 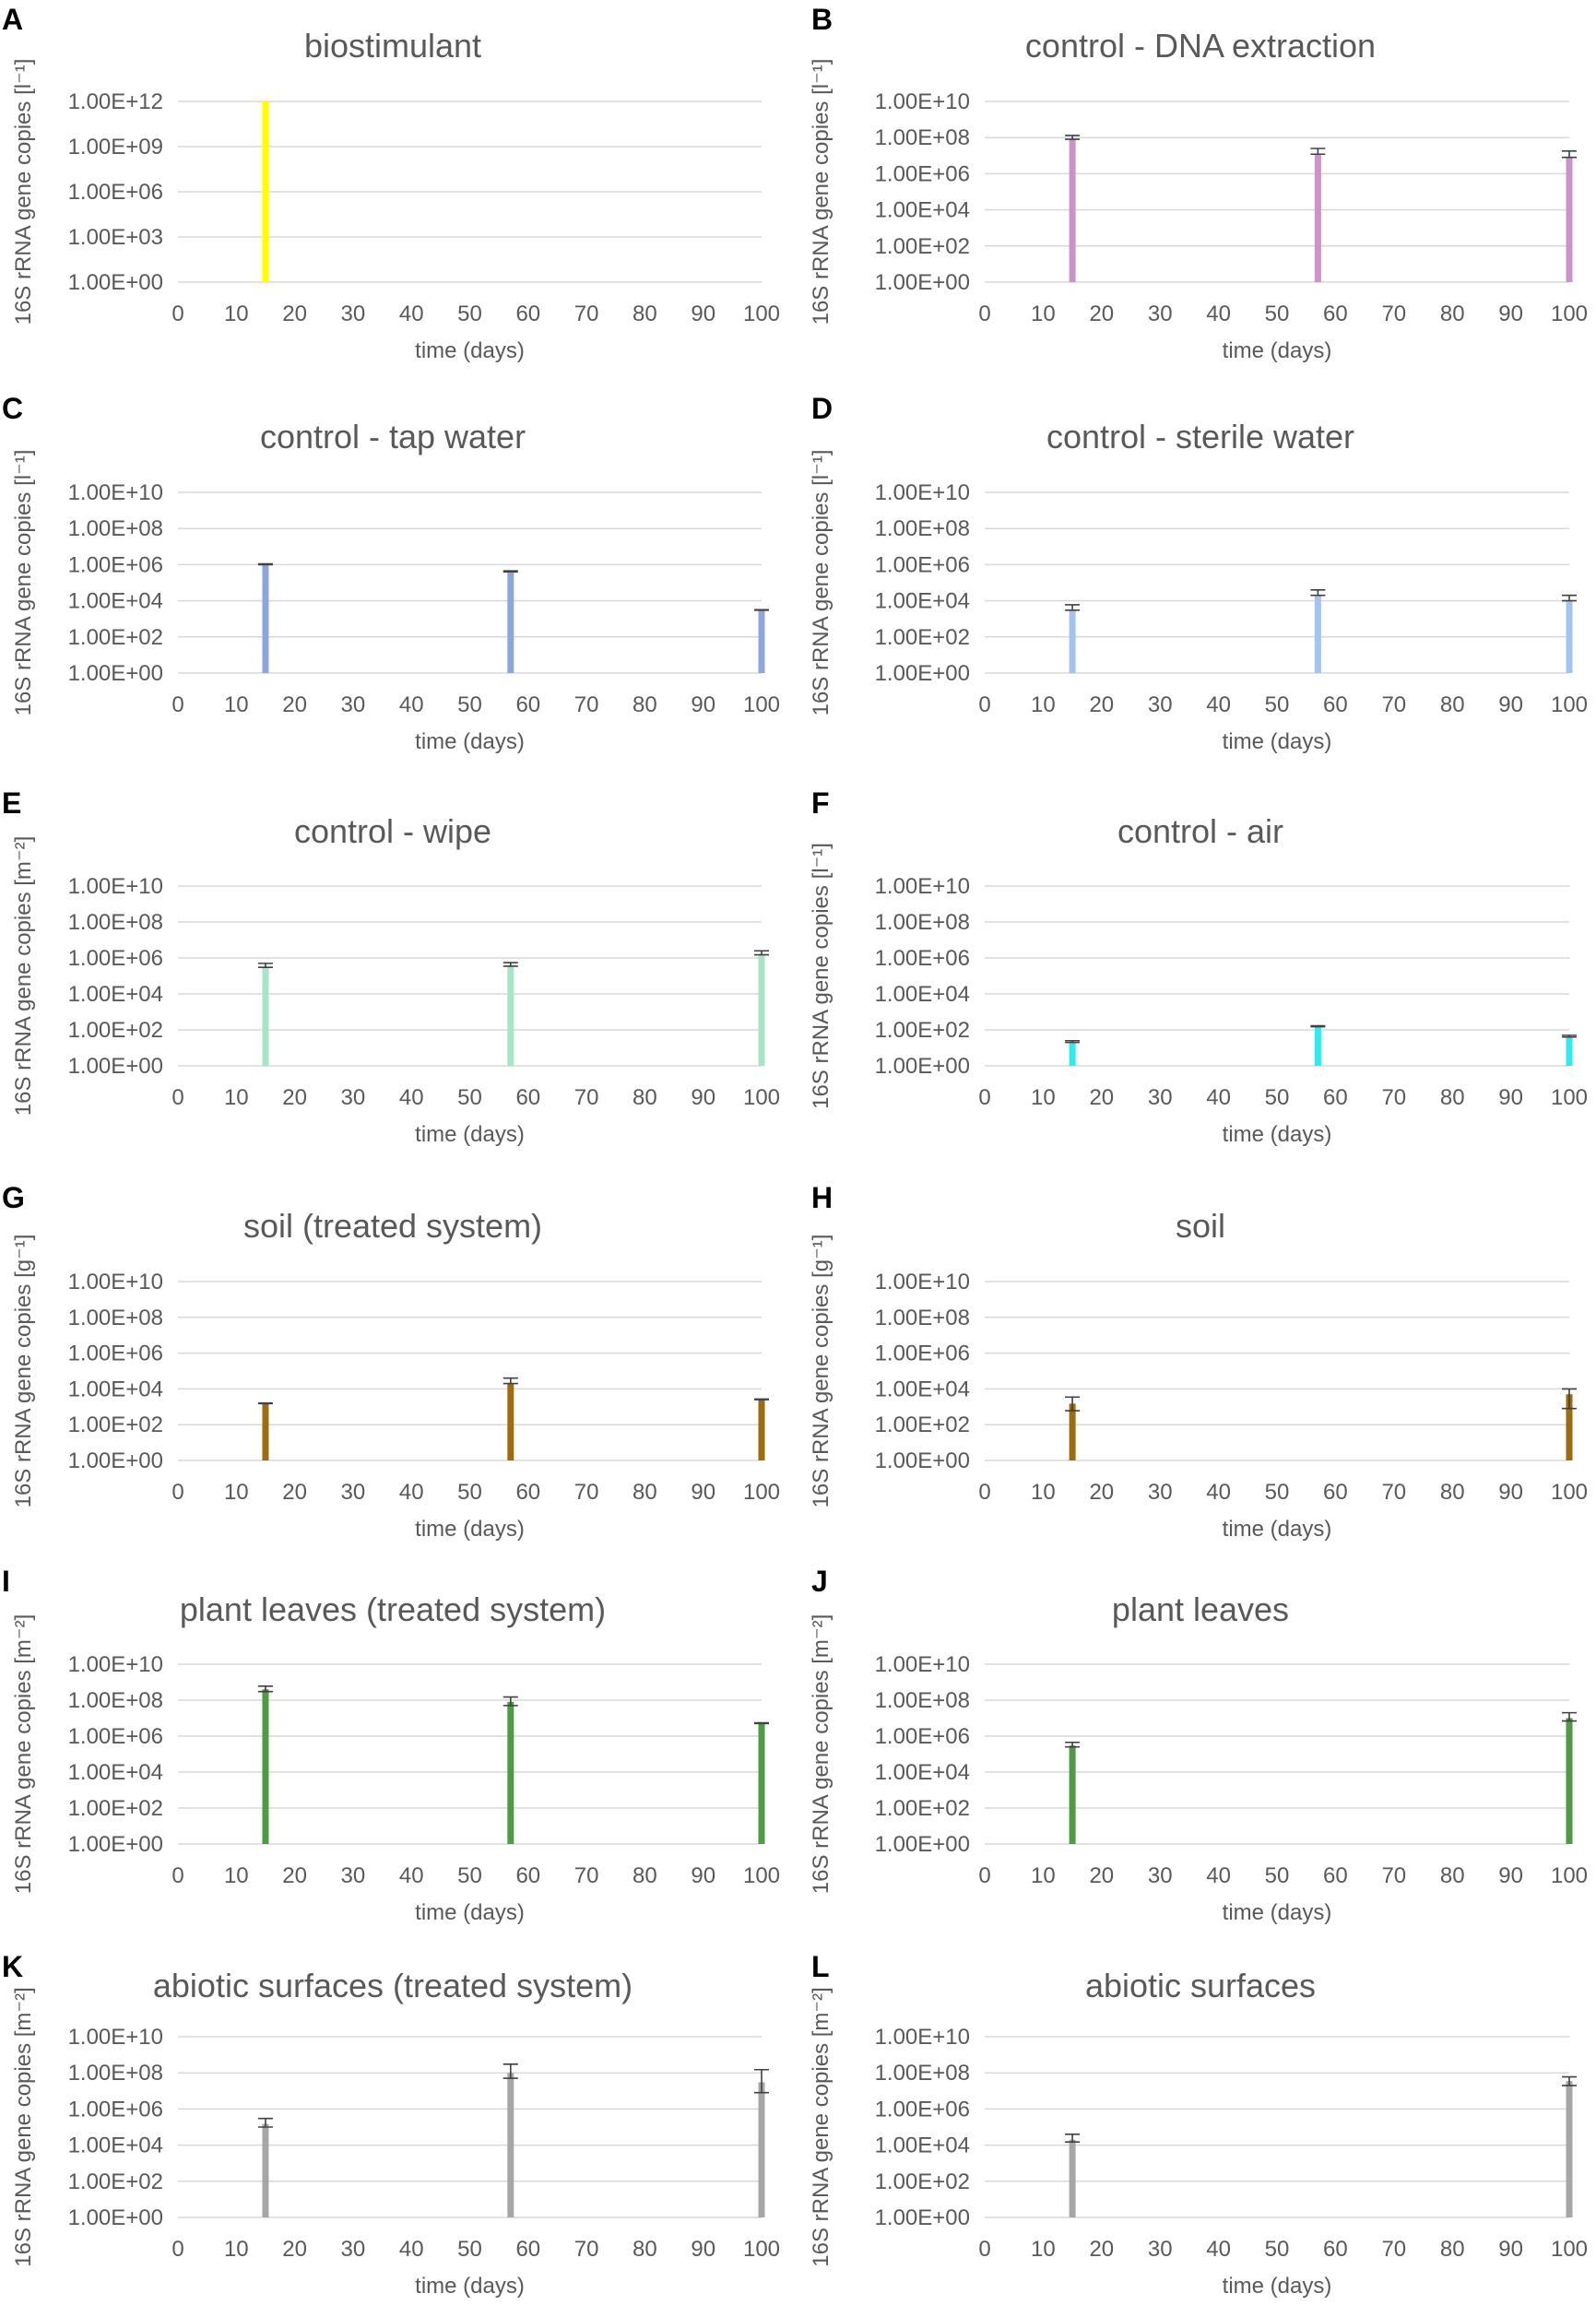 I want to click on panel-letter: L, so click(x=820, y=1967).